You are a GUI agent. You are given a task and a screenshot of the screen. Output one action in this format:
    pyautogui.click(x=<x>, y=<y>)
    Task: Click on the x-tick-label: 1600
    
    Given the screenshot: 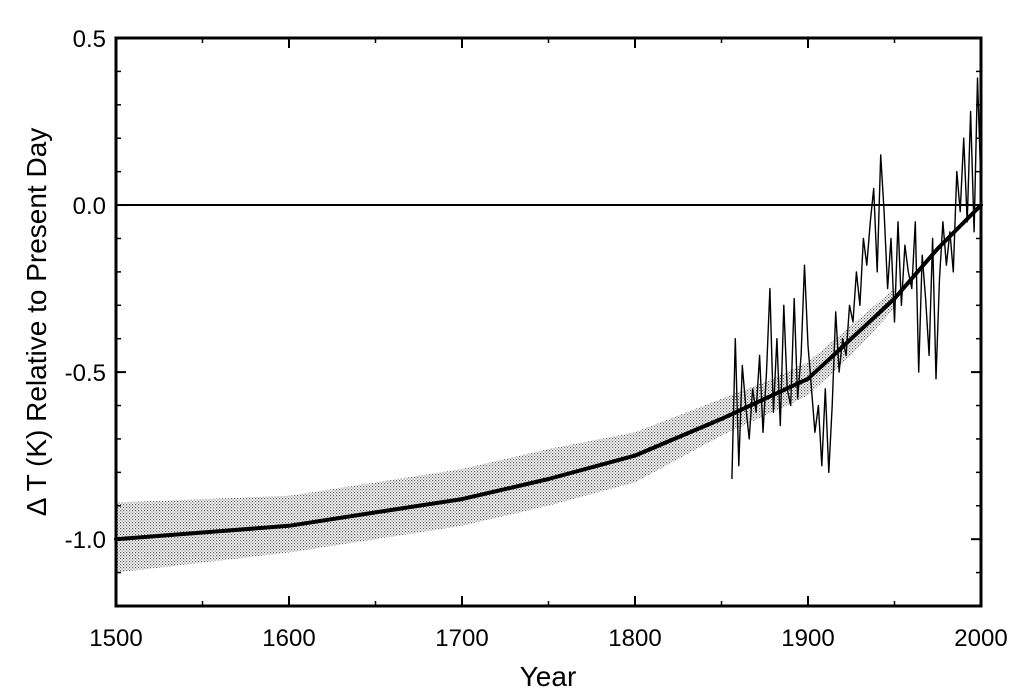 What is the action you would take?
    pyautogui.click(x=288, y=638)
    